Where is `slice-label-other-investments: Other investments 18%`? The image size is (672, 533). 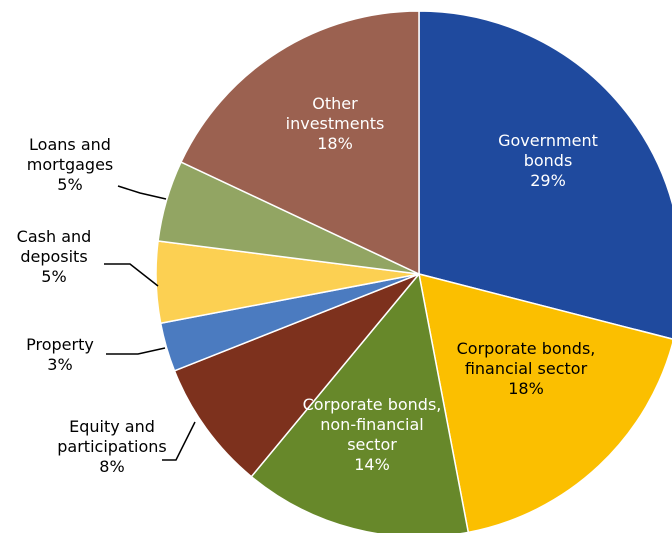
slice-label-other-investments: Other investments 18% is located at coordinates (335, 123).